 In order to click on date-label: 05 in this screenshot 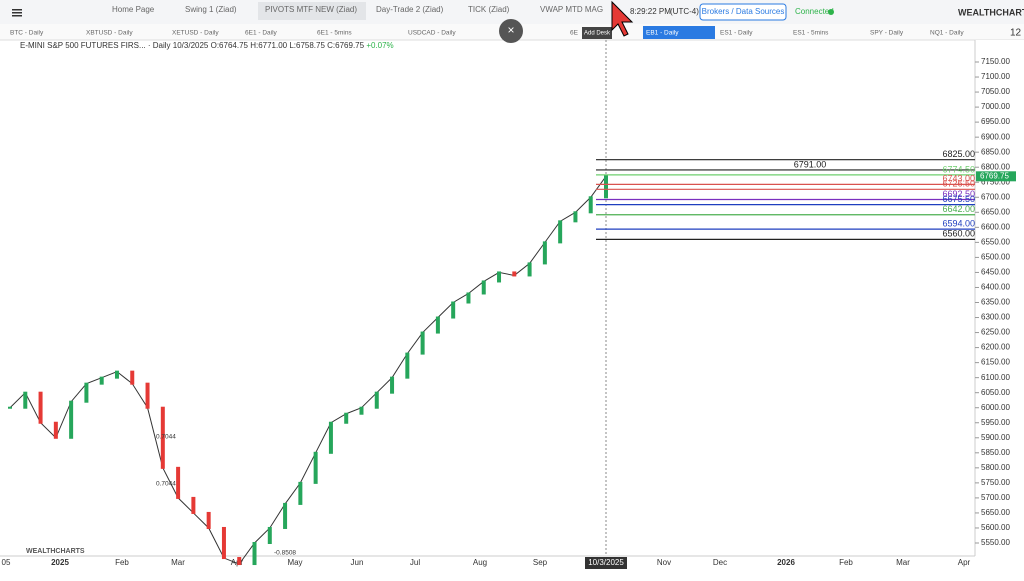, I will do `click(6, 562)`.